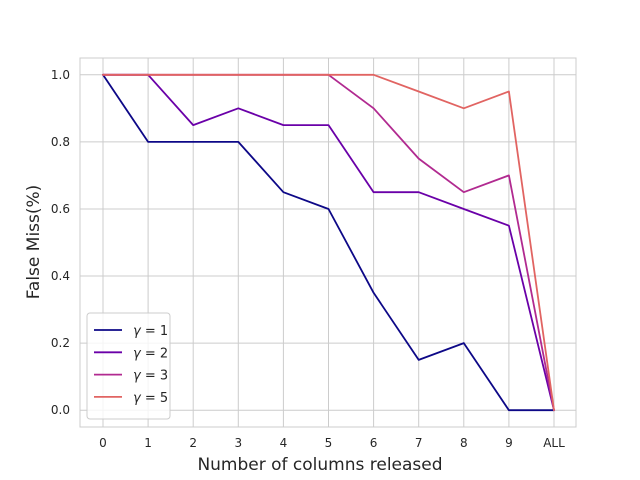  Describe the element at coordinates (374, 443) in the screenshot. I see `x-tick-label: 6` at that location.